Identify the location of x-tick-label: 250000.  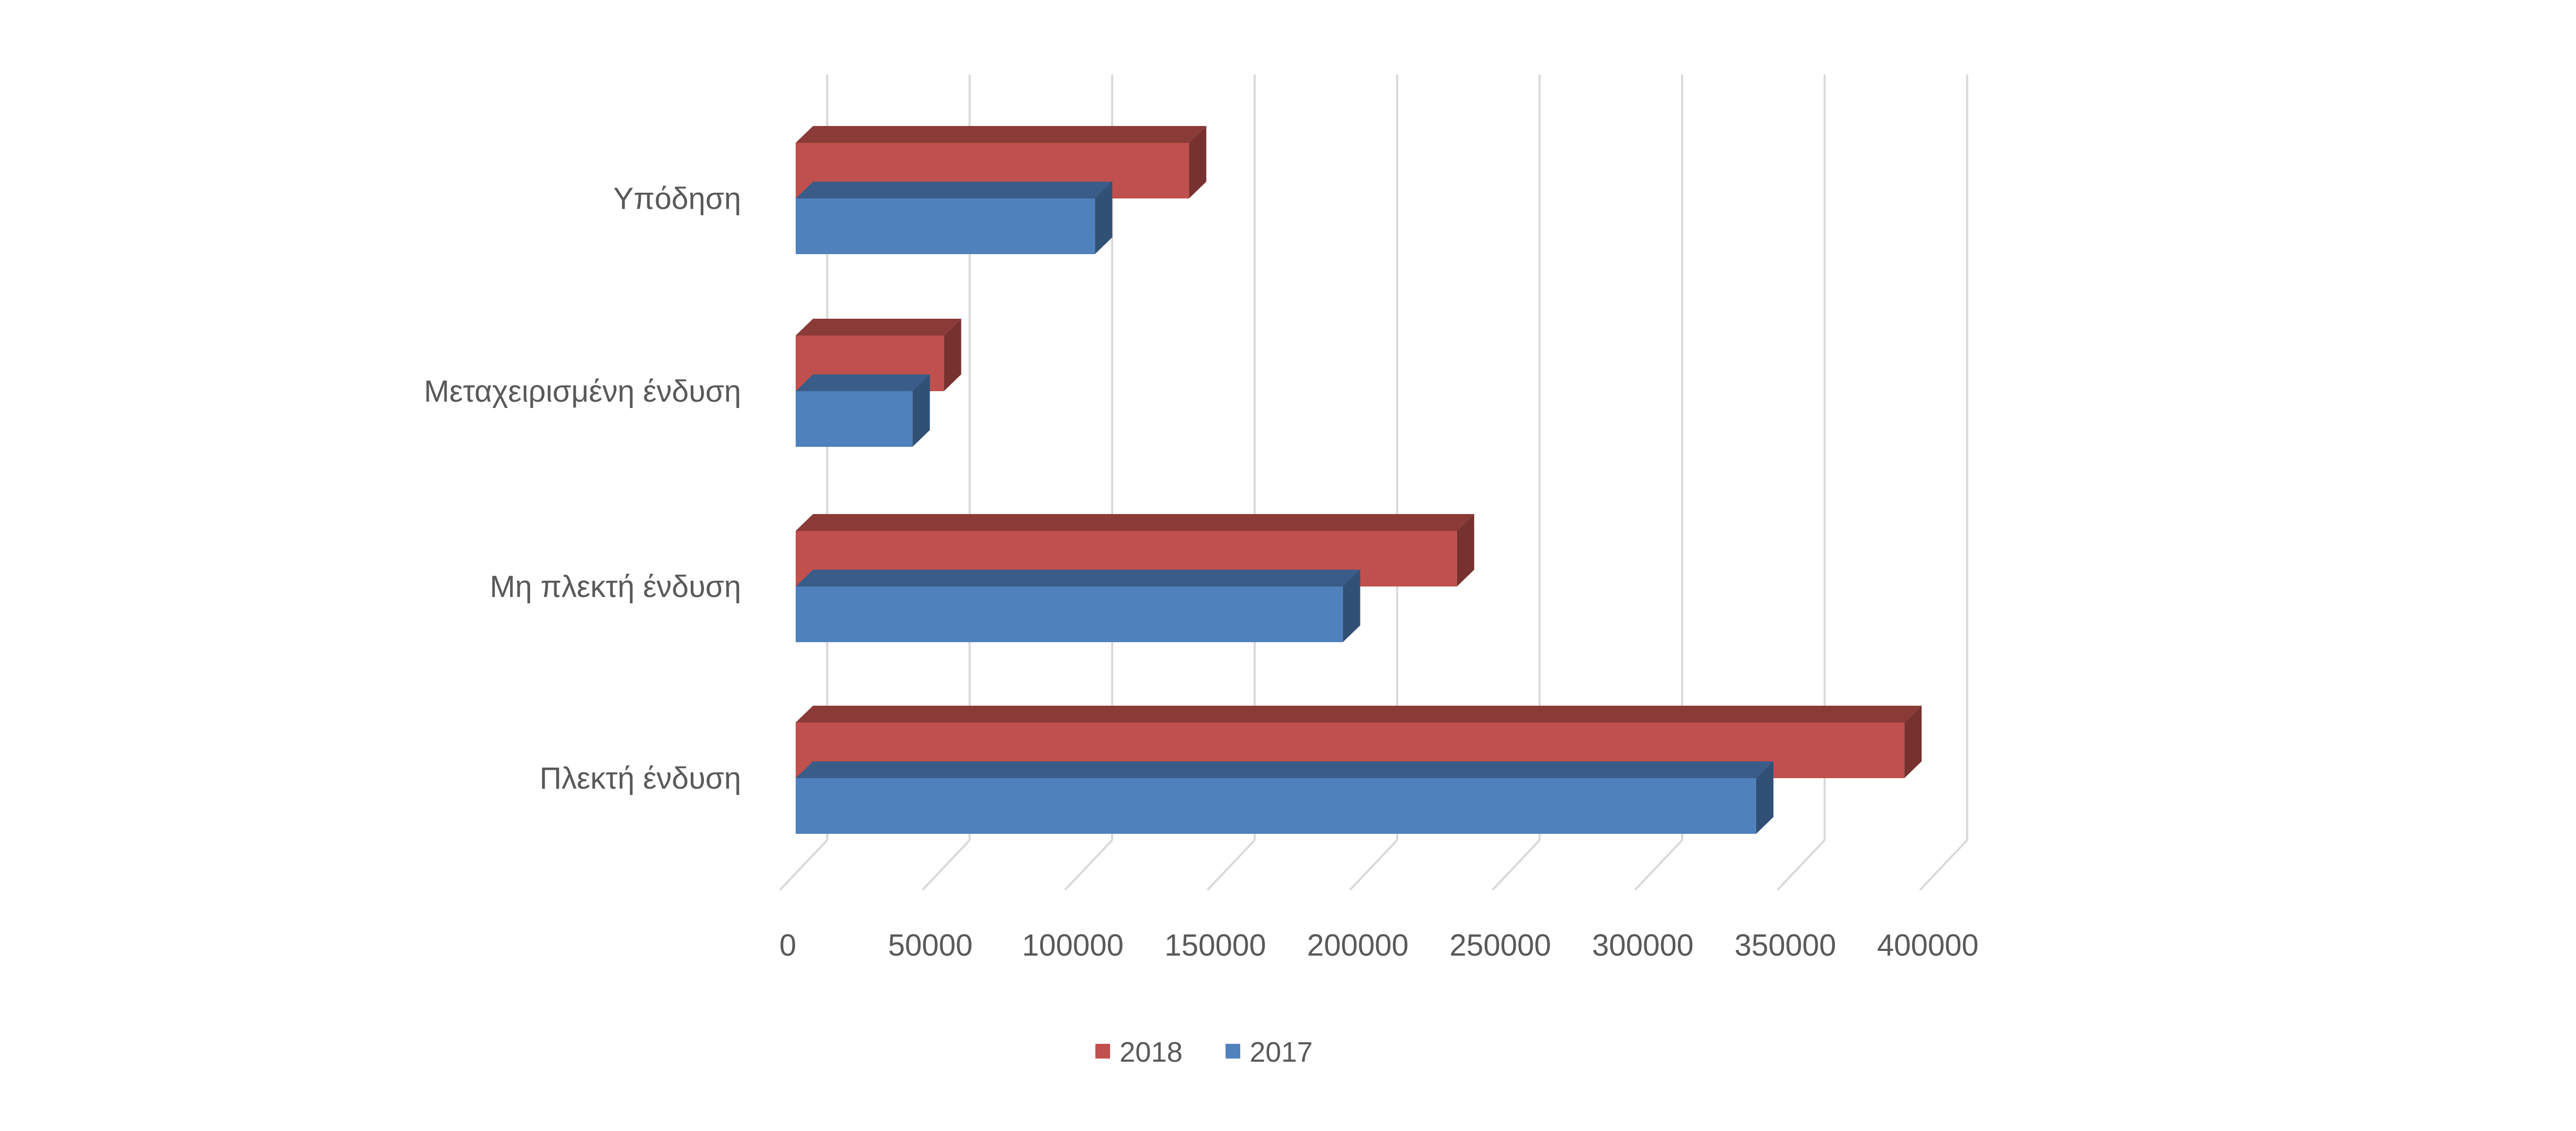
(1500, 945).